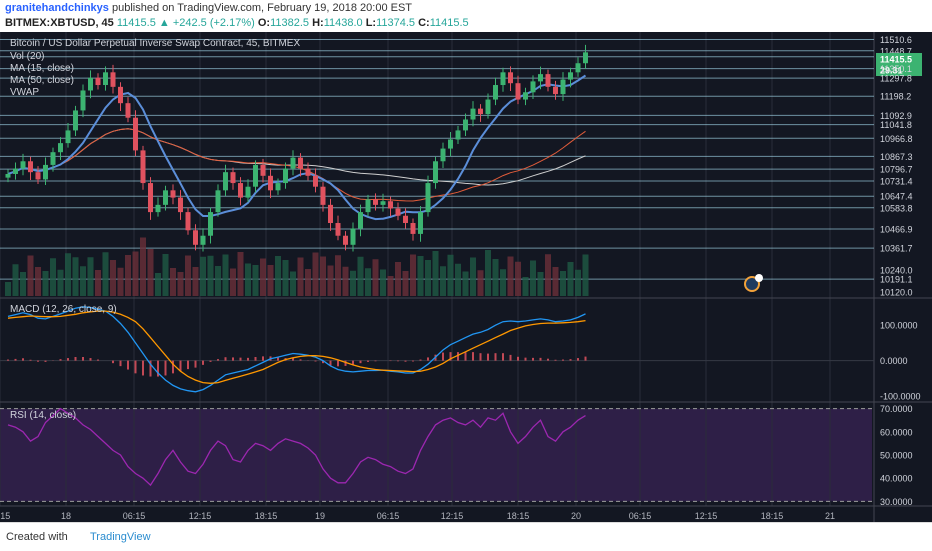 The height and width of the screenshot is (551, 932). What do you see at coordinates (896, 125) in the screenshot?
I see `price-axis-label: 11041.8` at bounding box center [896, 125].